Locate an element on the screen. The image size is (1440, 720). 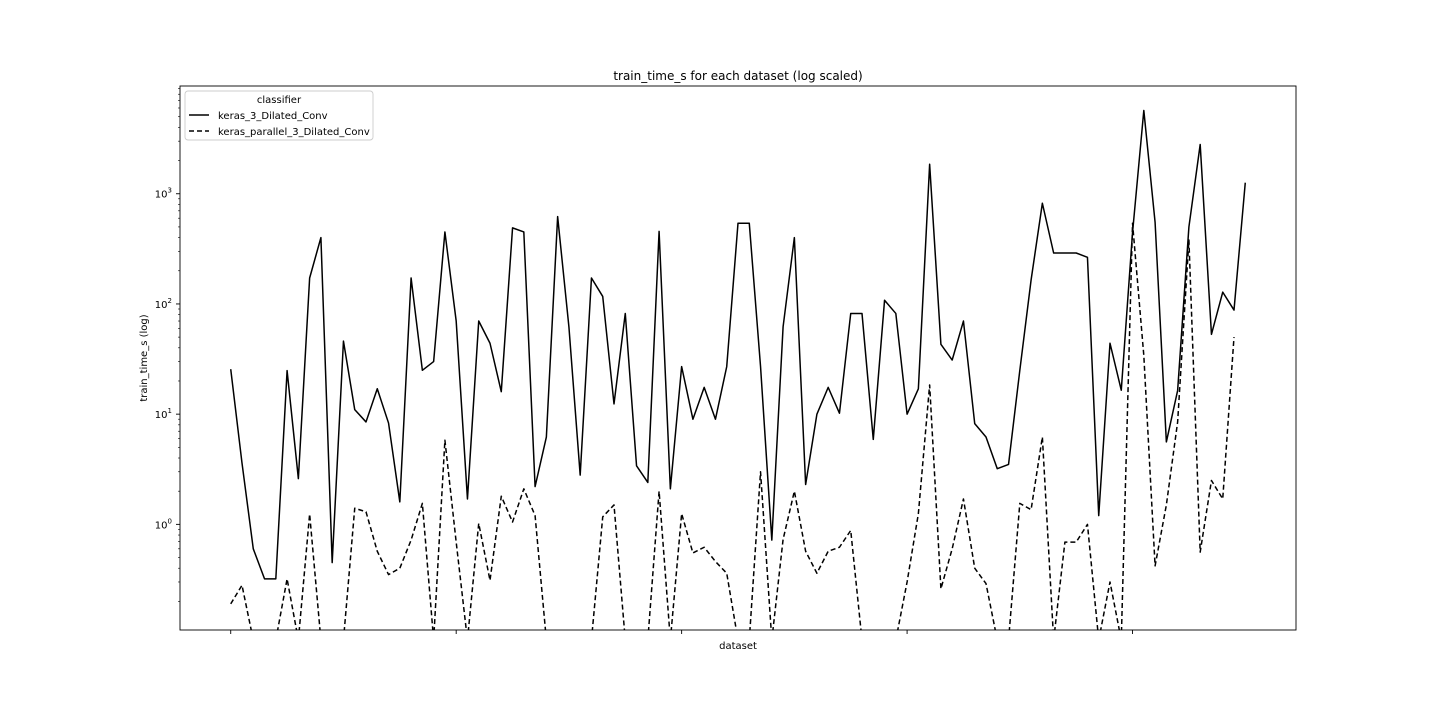
legend-entry-keras-3-dilated-conv: keras_3_Dilated_Conv is located at coordinates (273, 116).